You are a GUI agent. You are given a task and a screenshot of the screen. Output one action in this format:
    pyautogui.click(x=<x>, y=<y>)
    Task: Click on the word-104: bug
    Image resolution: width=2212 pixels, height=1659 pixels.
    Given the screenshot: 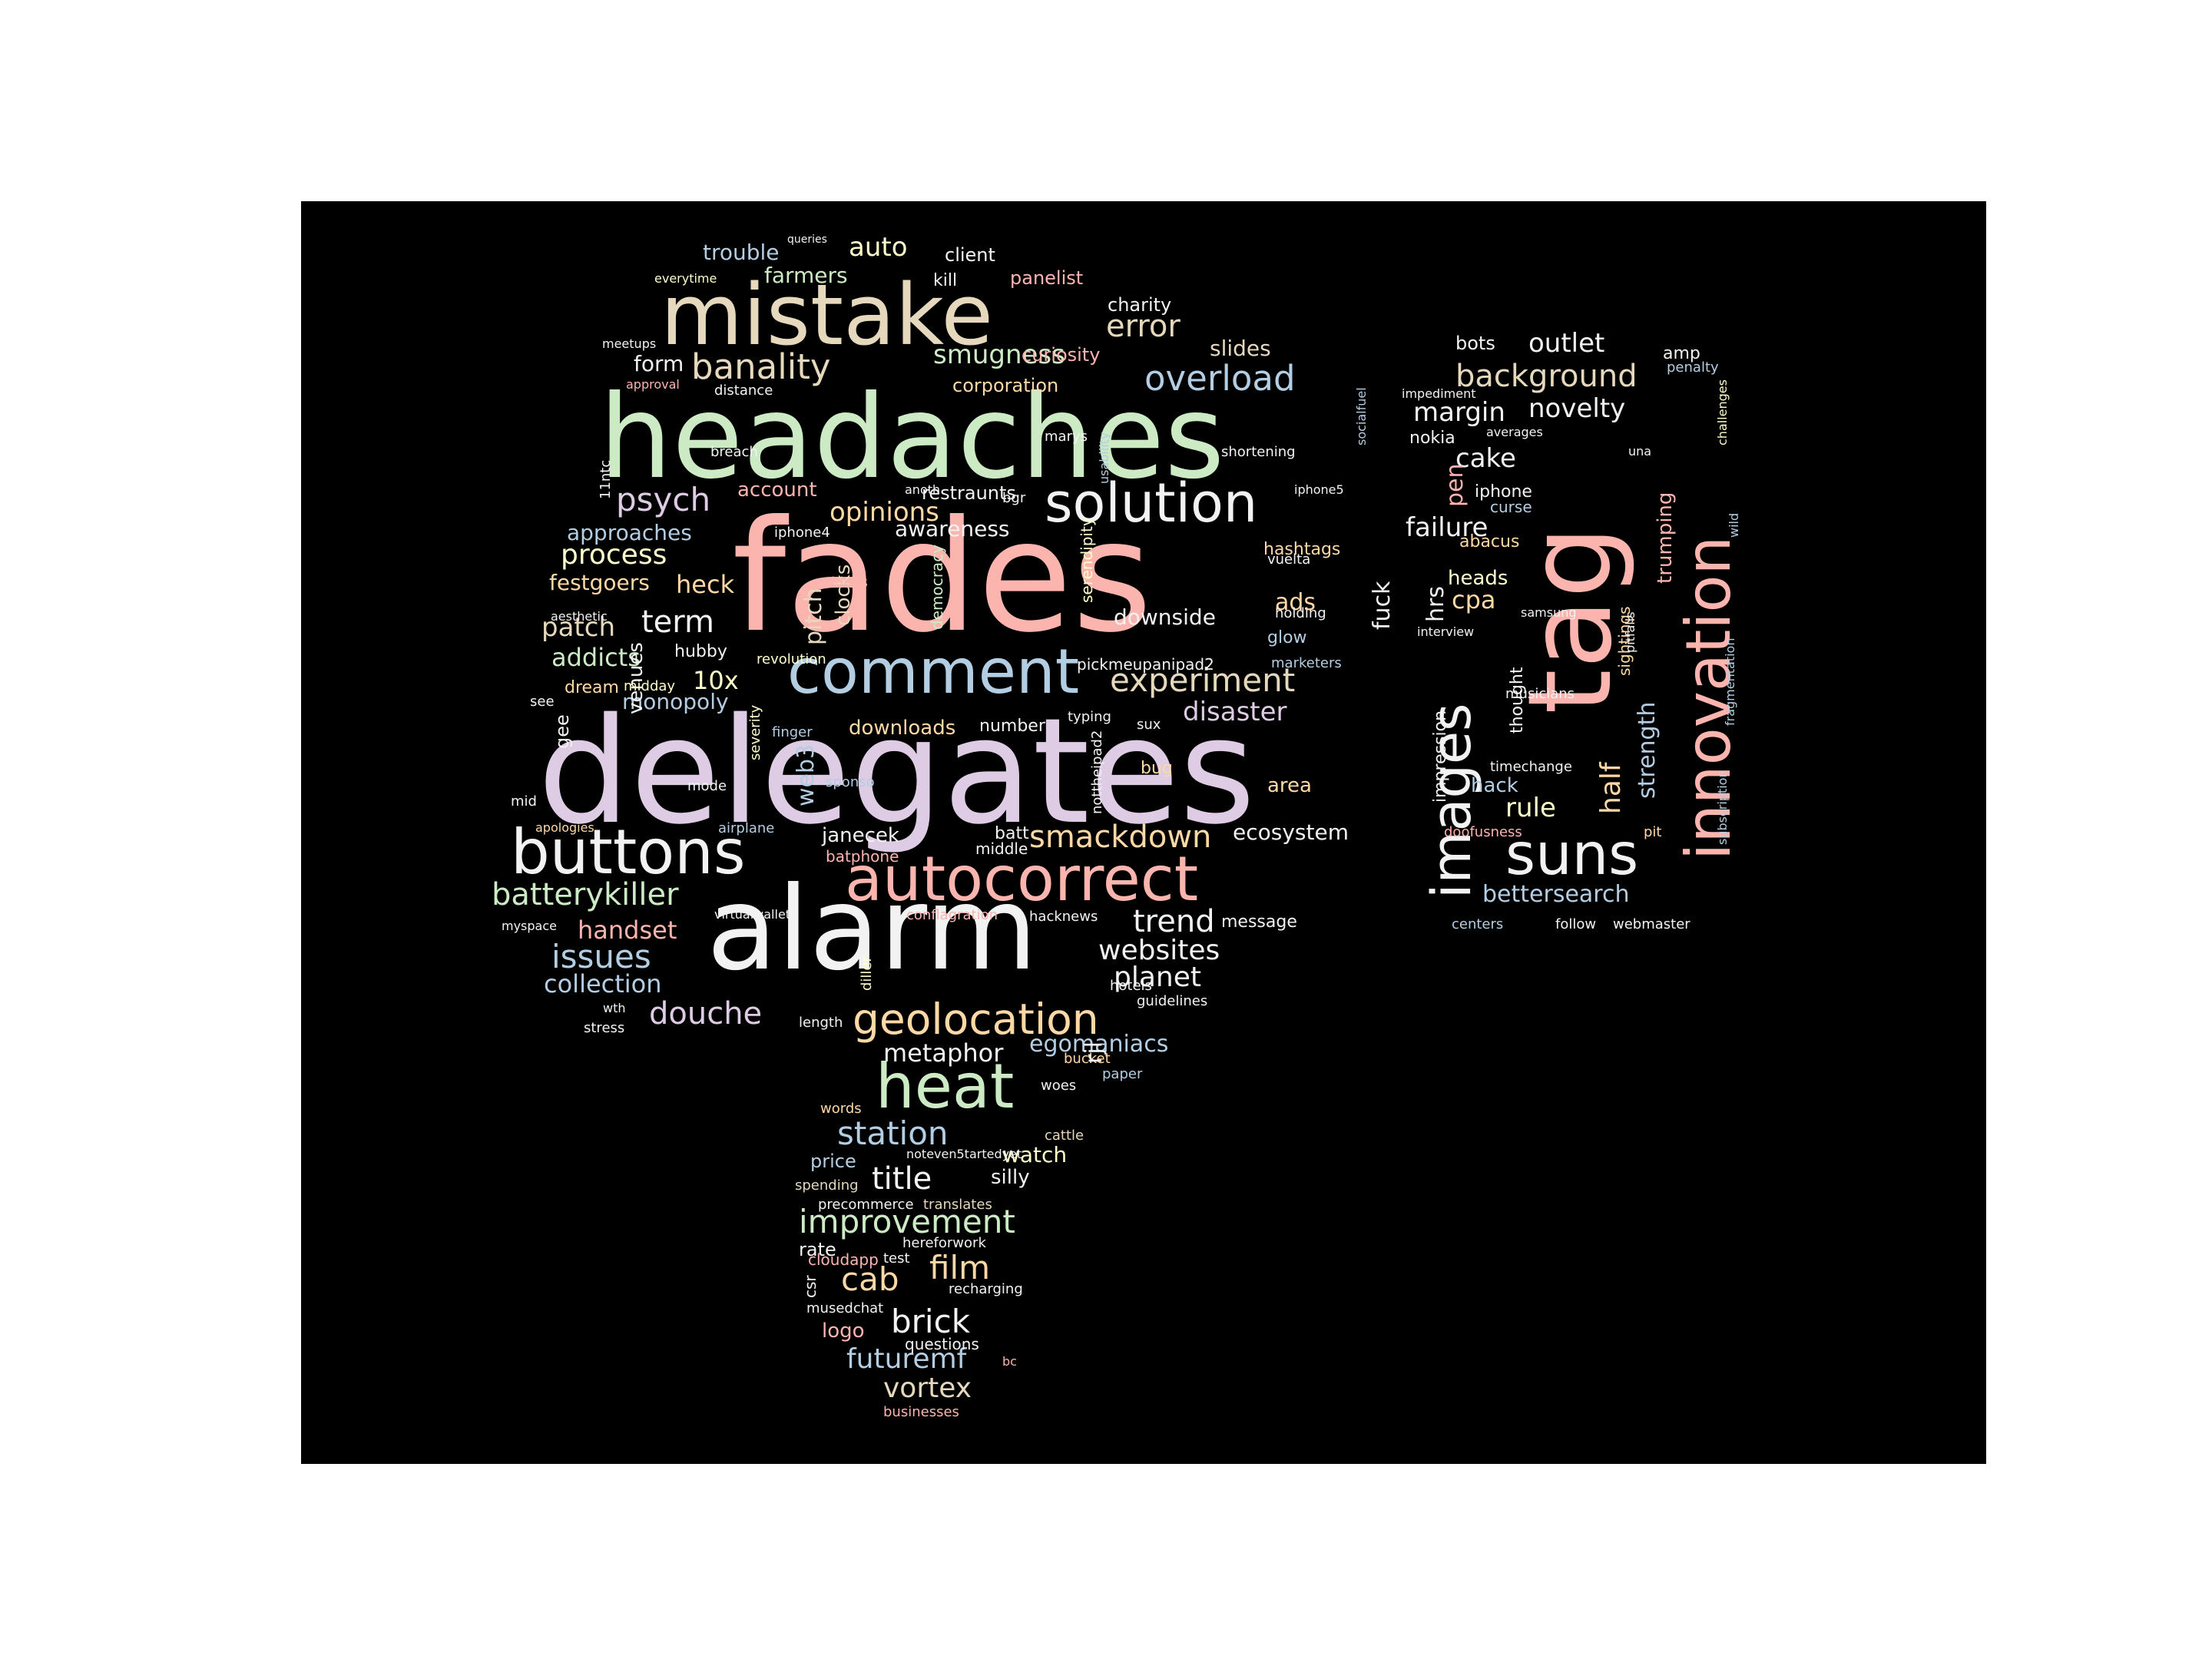 What is the action you would take?
    pyautogui.click(x=1157, y=768)
    